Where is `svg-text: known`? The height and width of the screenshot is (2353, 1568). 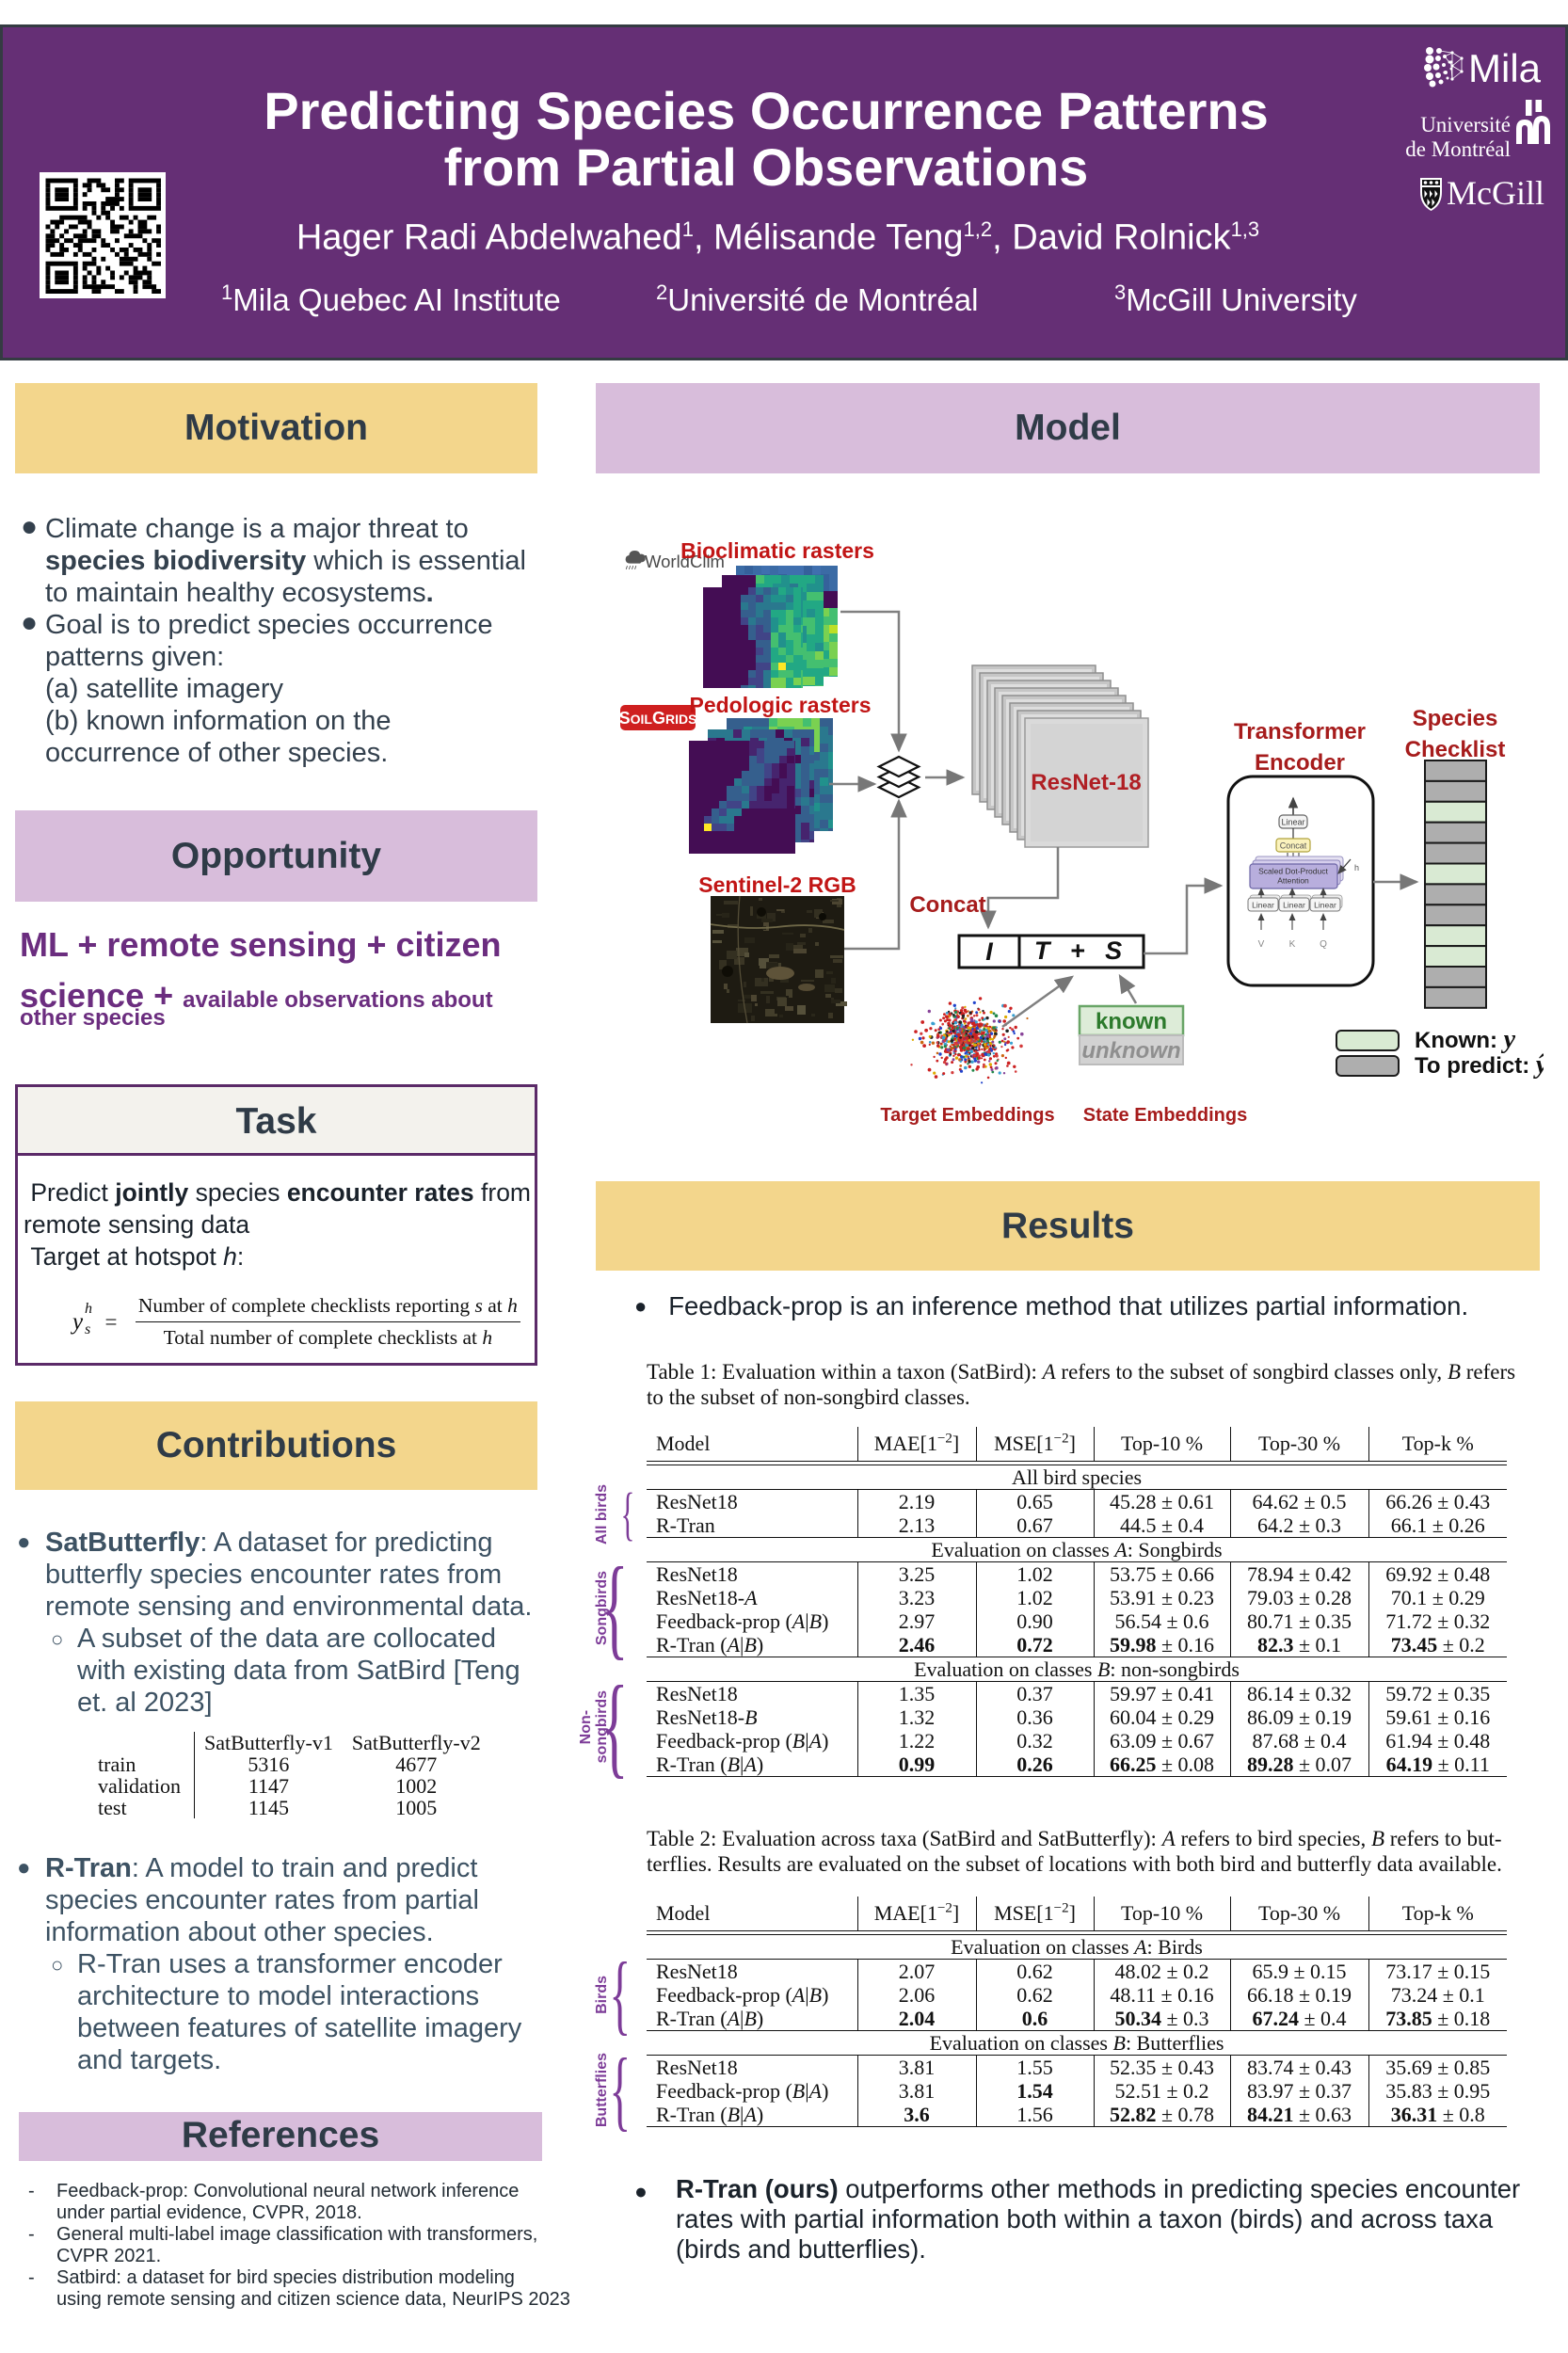 svg-text: known is located at coordinates (1131, 1022).